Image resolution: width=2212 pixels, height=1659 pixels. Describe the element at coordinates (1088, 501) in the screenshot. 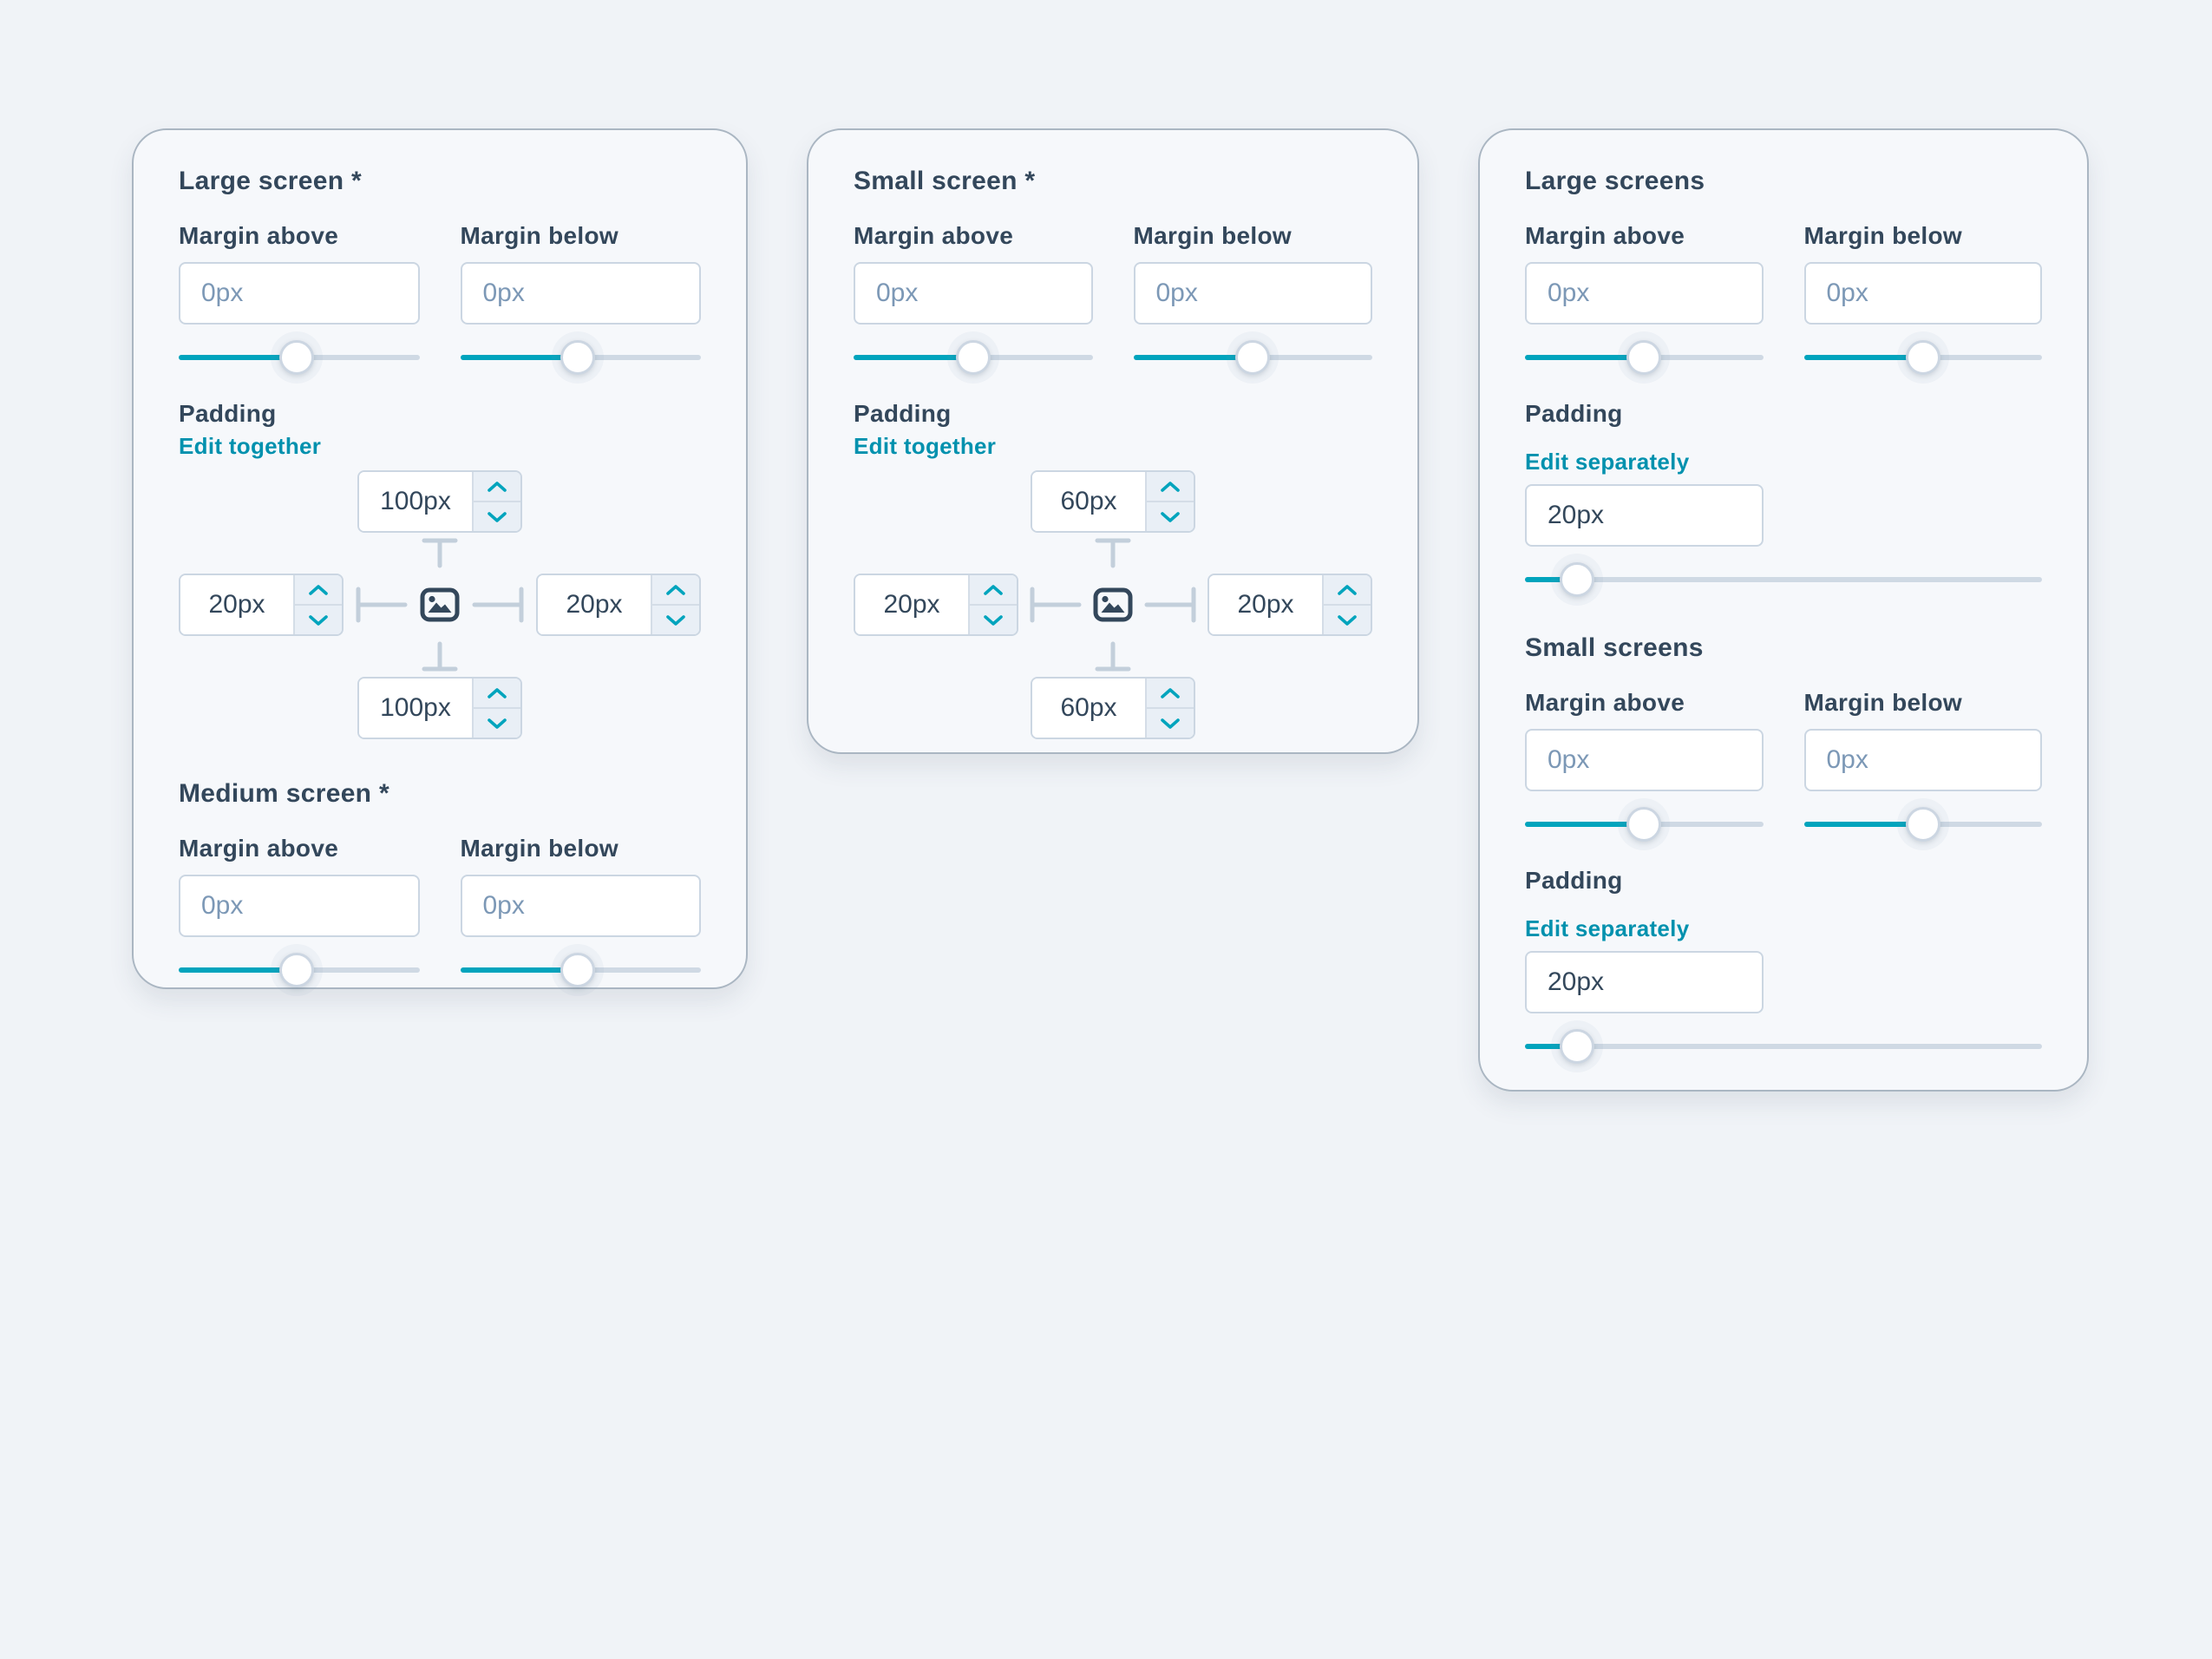

I see `padding-top-value: 60px` at that location.